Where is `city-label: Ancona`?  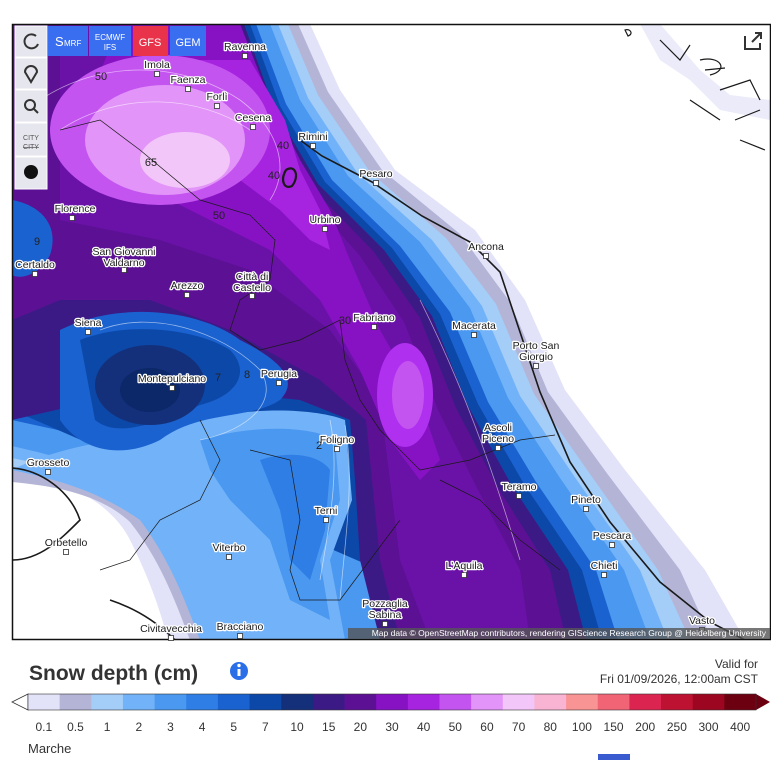 city-label: Ancona is located at coordinates (486, 247).